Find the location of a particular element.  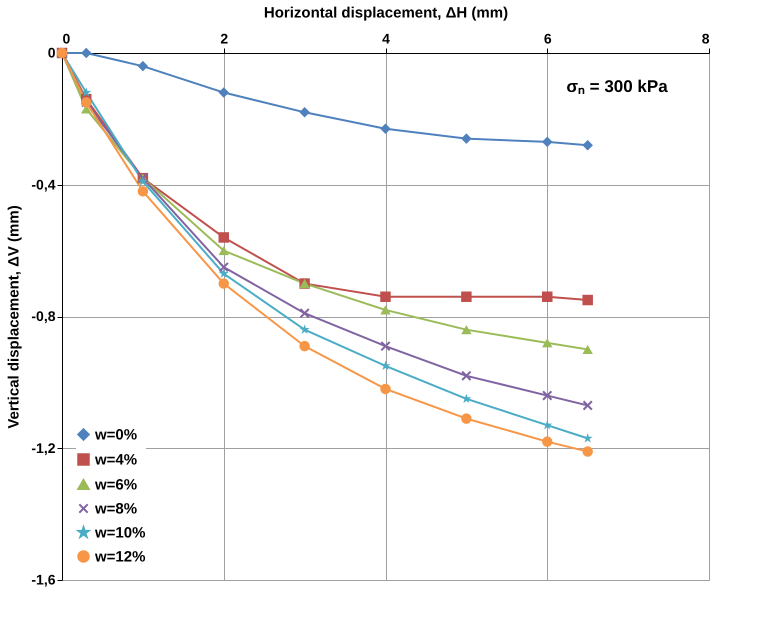

y-tick-label: -1,2 is located at coordinates (43, 448).